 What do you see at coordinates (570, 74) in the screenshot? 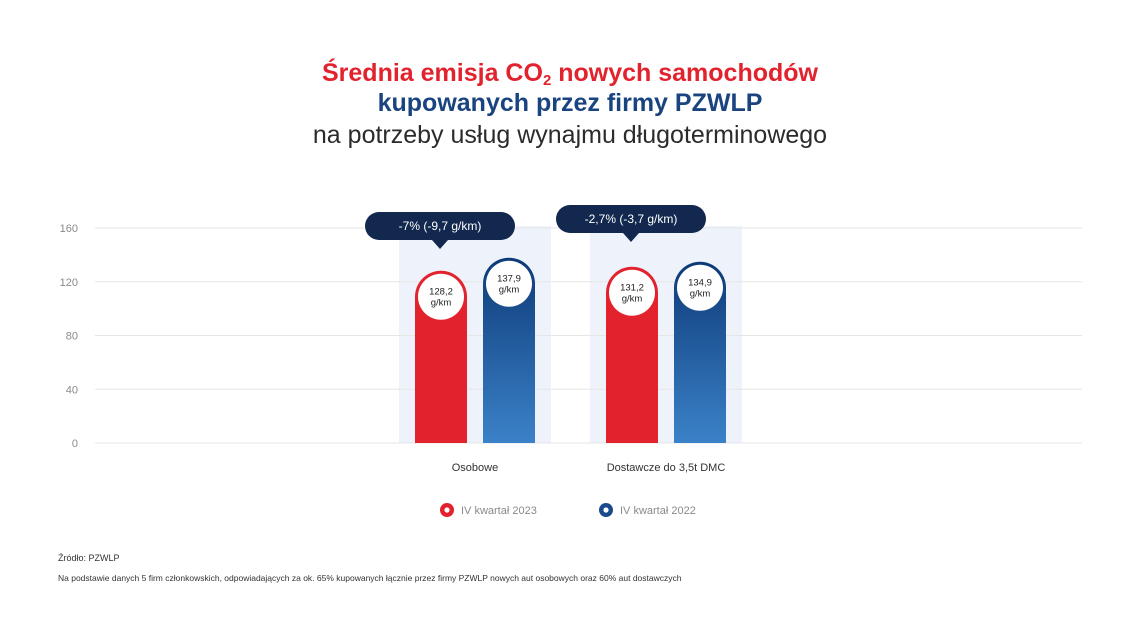
I see `title-line-1: Średnia emisja CO2 nowych samochodów` at bounding box center [570, 74].